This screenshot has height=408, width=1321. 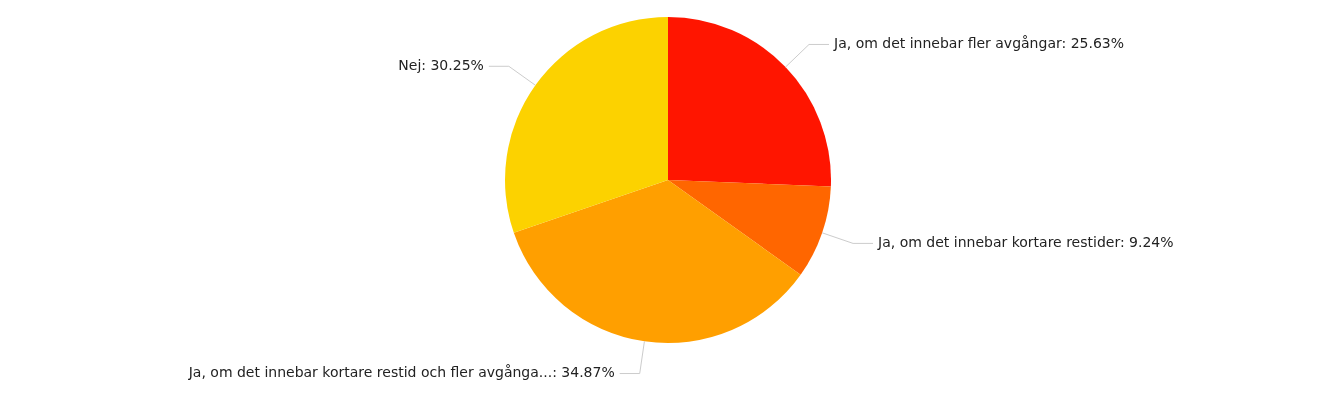 What do you see at coordinates (401, 372) in the screenshot?
I see `slice-label: Ja, om det innebar kortare restid och fler avgånga...: 34.87%` at bounding box center [401, 372].